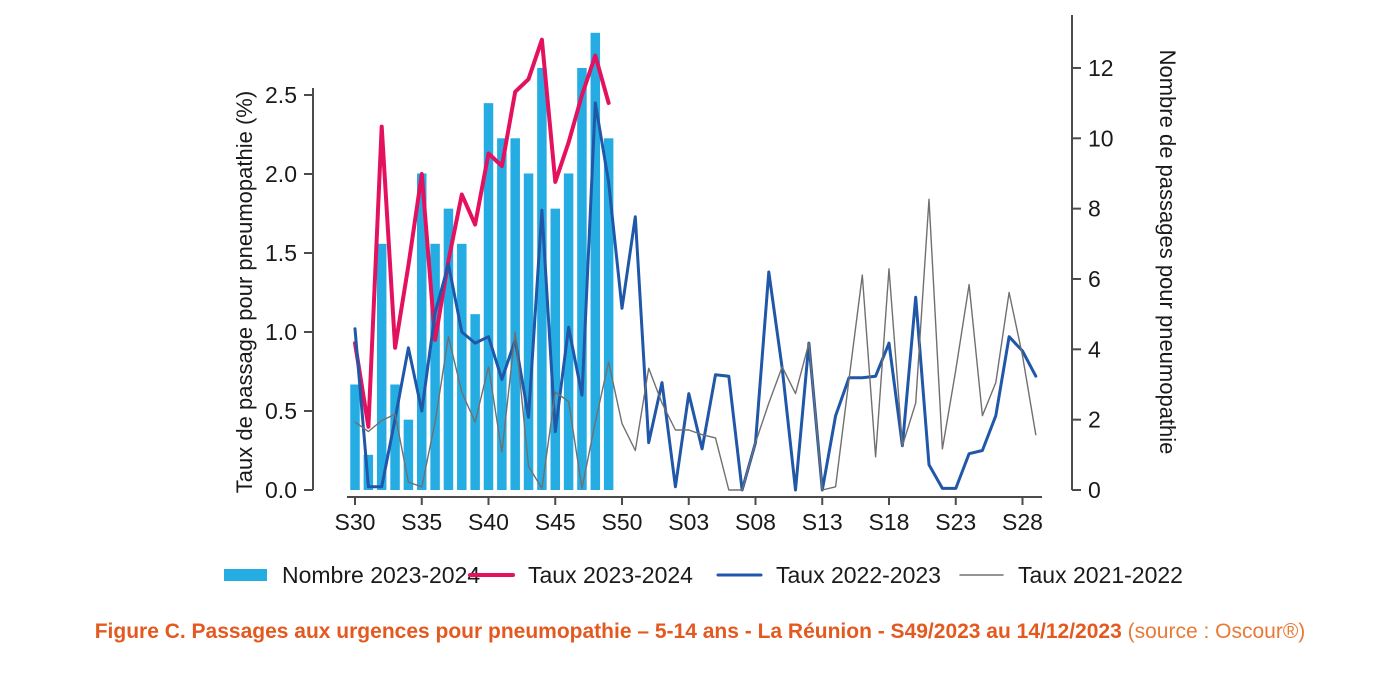 Image resolution: width=1400 pixels, height=690 pixels. Describe the element at coordinates (1022, 522) in the screenshot. I see `x-tick-label: S28` at that location.